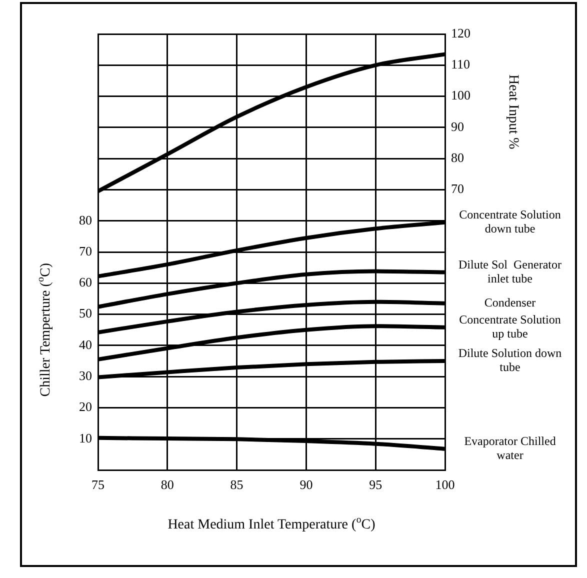  I want to click on x-tick-label: 75, so click(98, 484).